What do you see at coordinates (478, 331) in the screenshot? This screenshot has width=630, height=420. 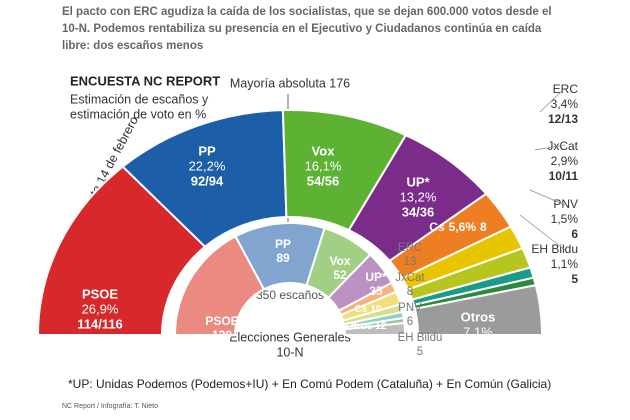 I see `value-label: 7,1%` at bounding box center [478, 331].